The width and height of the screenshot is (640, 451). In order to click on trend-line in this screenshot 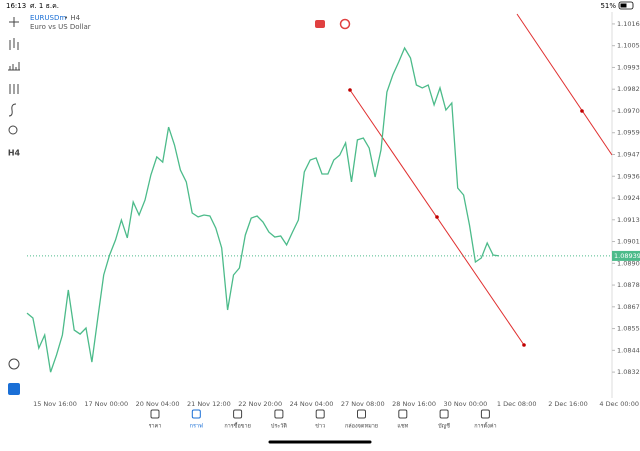, I will do `click(564, 84)`.